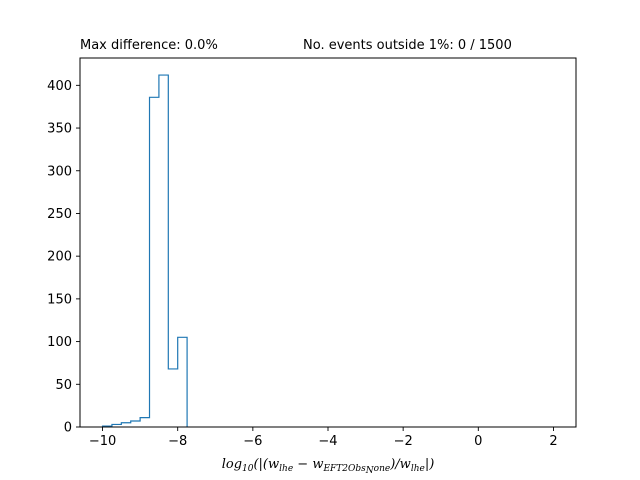  I want to click on x-tick-label: −4, so click(327, 441).